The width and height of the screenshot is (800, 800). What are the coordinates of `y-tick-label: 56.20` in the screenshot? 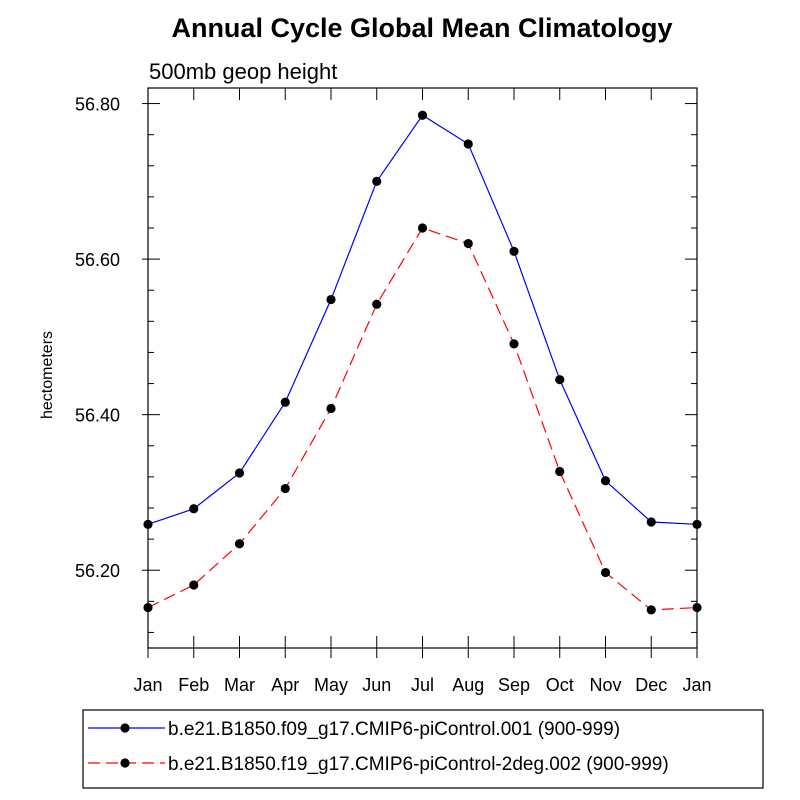 It's located at (97, 571).